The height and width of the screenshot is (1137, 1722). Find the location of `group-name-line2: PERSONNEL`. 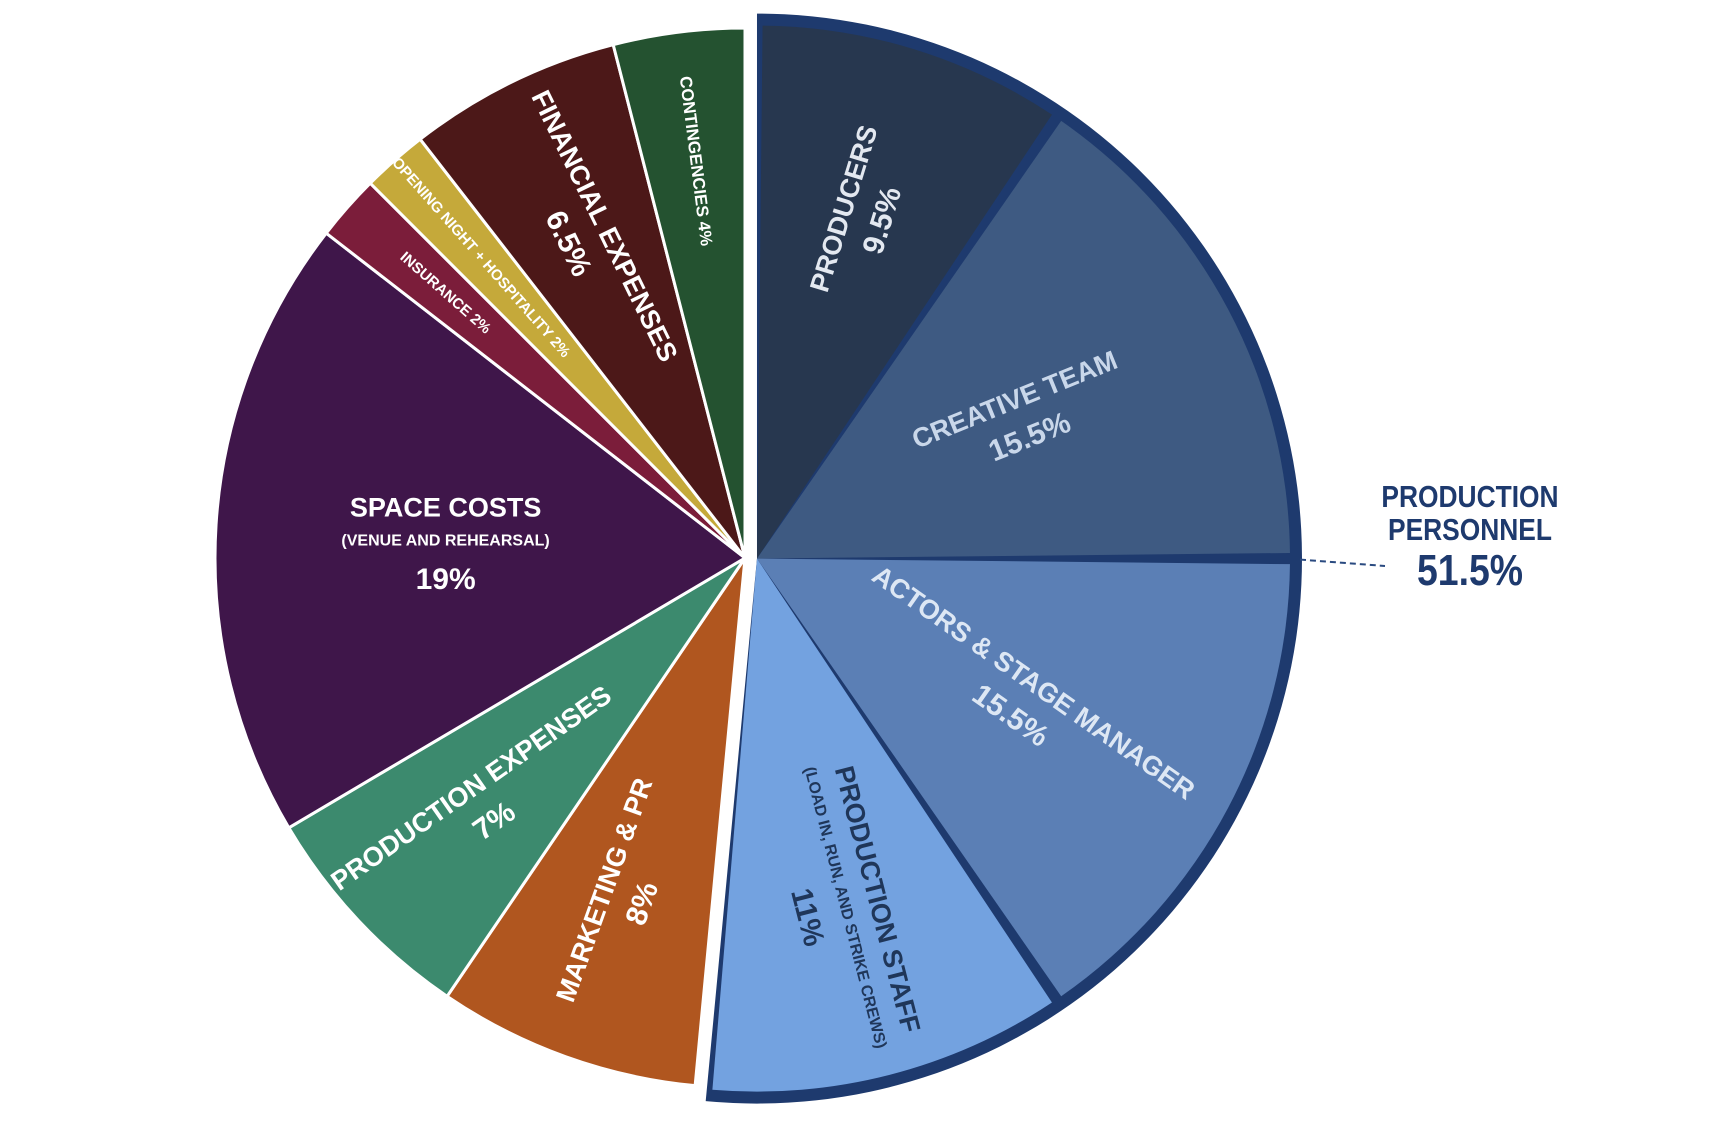

group-name-line2: PERSONNEL is located at coordinates (1470, 529).